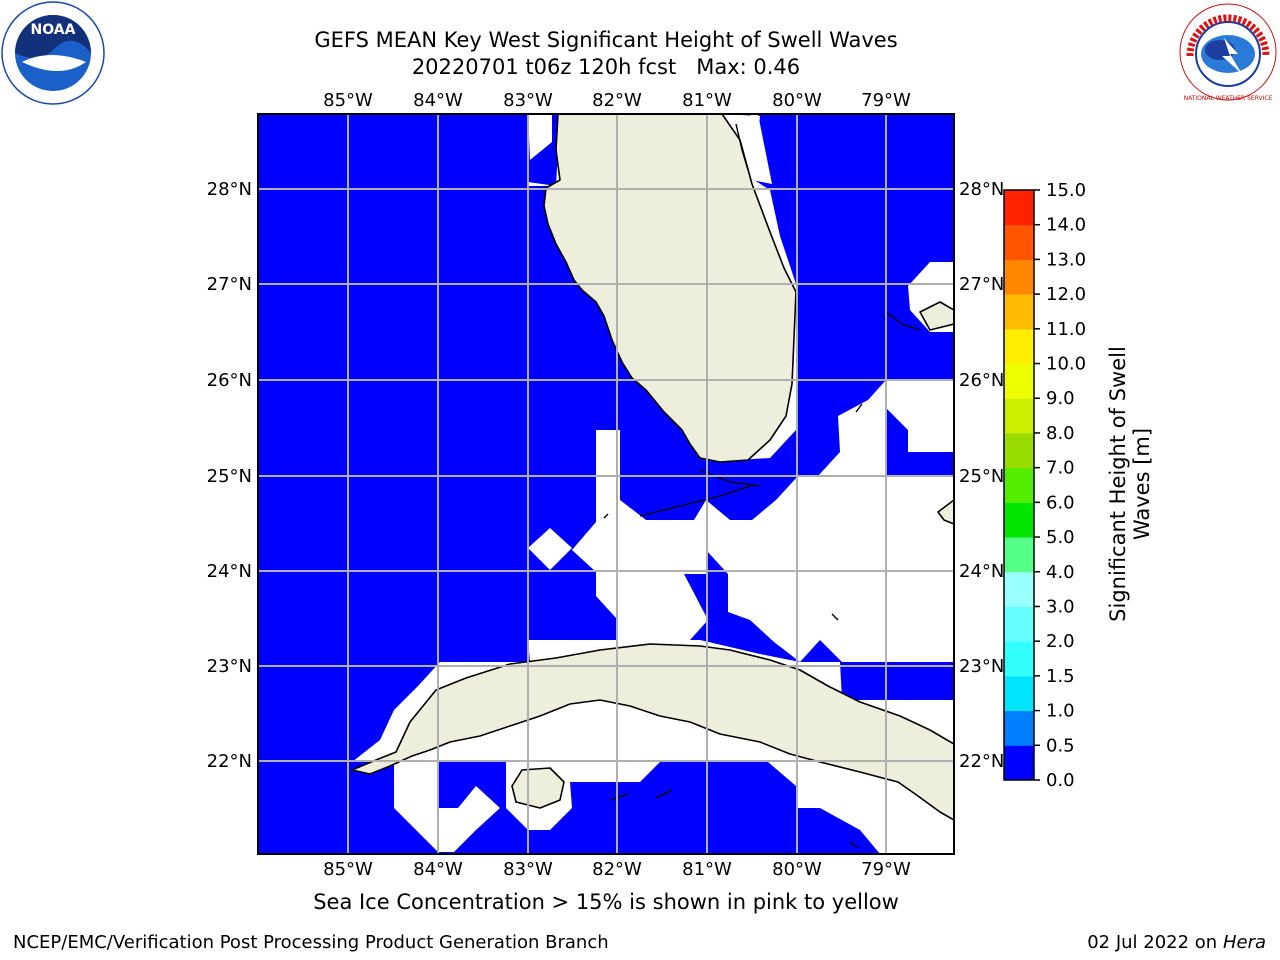  What do you see at coordinates (707, 869) in the screenshot?
I see `lon-label-bottom: 81°W` at bounding box center [707, 869].